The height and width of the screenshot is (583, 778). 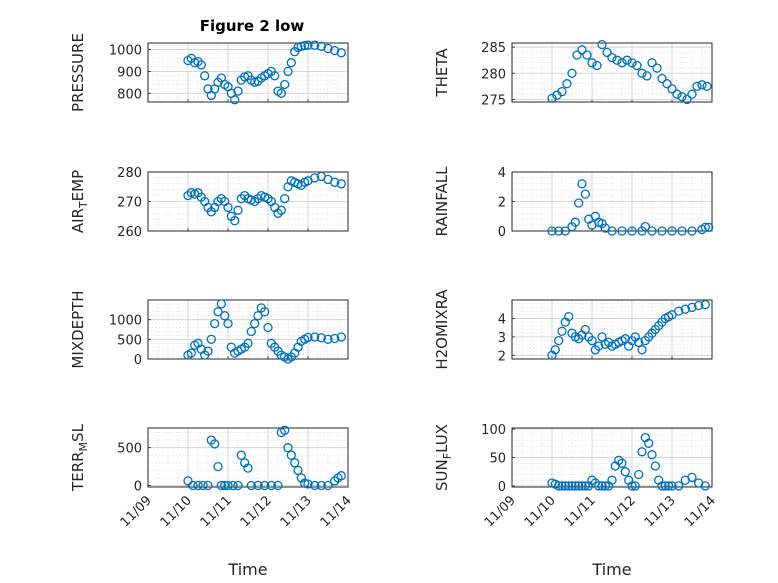 I want to click on y-tick-label: 270, so click(x=129, y=203).